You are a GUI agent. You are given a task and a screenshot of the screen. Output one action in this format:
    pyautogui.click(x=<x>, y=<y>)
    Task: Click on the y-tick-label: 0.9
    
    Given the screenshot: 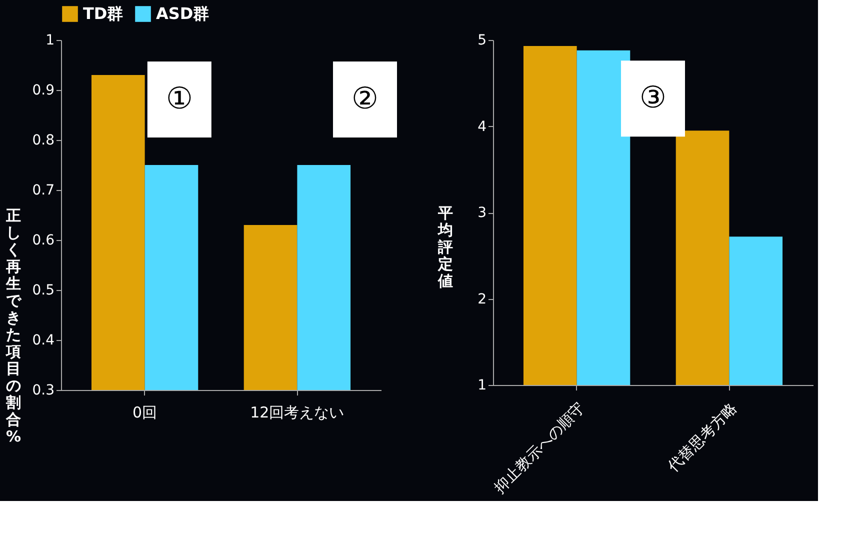 What is the action you would take?
    pyautogui.click(x=43, y=90)
    